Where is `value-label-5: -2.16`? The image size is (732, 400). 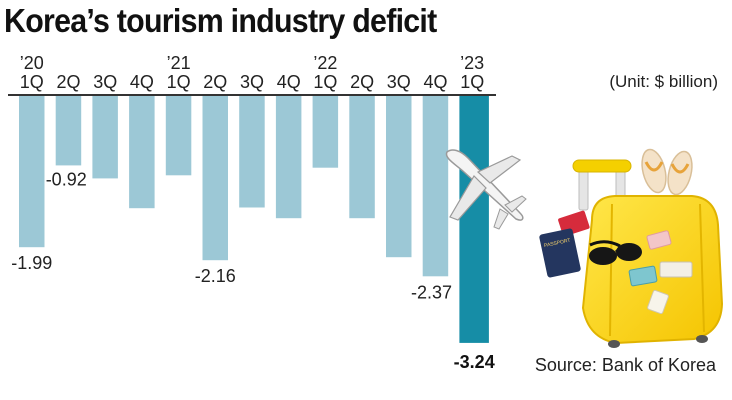
value-label-5: -2.16 is located at coordinates (215, 276).